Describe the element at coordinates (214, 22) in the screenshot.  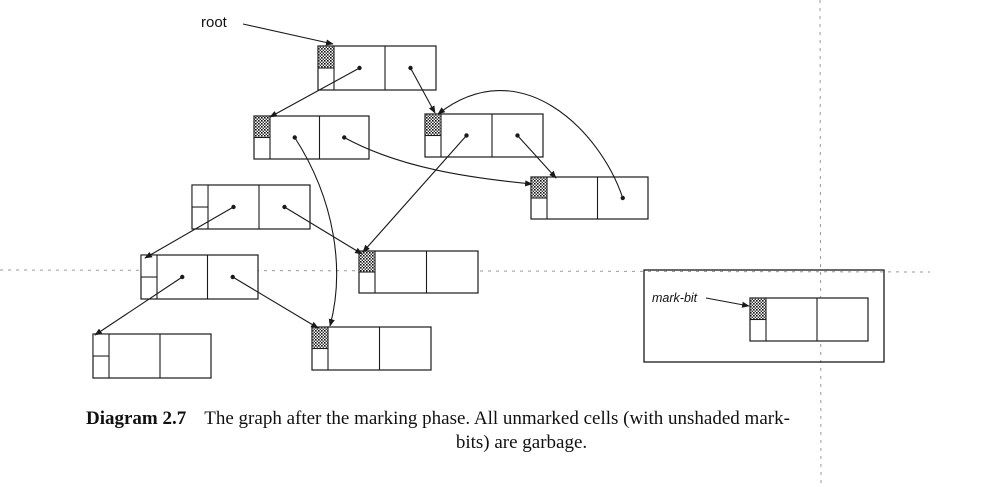
I see `root-label: root` at that location.